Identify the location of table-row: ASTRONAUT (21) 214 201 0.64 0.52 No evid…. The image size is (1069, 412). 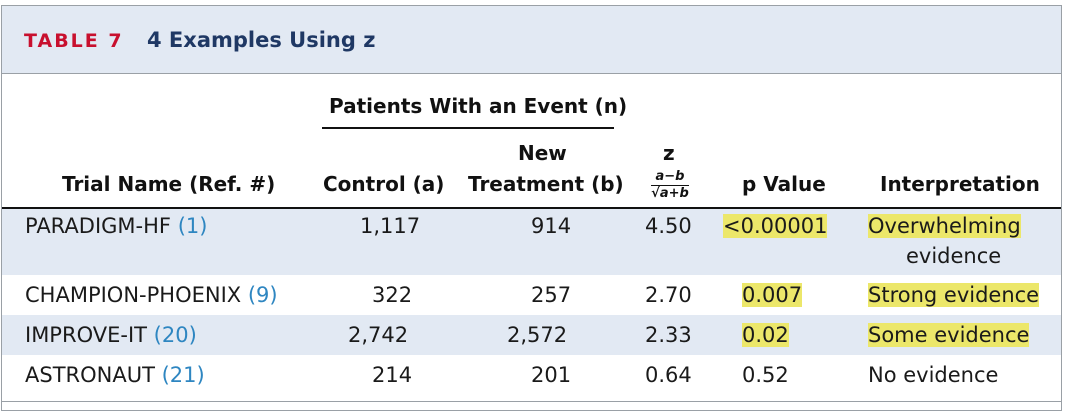
(531, 375).